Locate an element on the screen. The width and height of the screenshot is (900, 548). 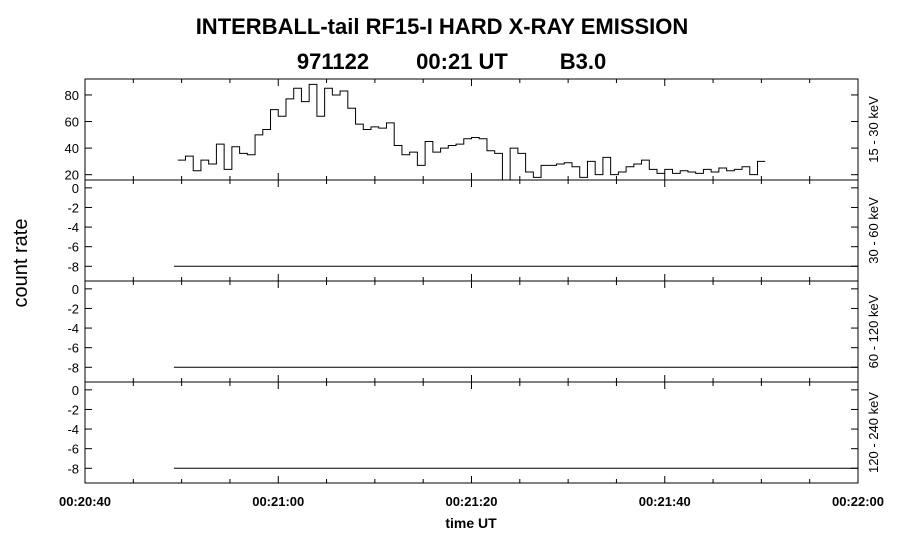
x-tick-label: 00:21:40 is located at coordinates (665, 501).